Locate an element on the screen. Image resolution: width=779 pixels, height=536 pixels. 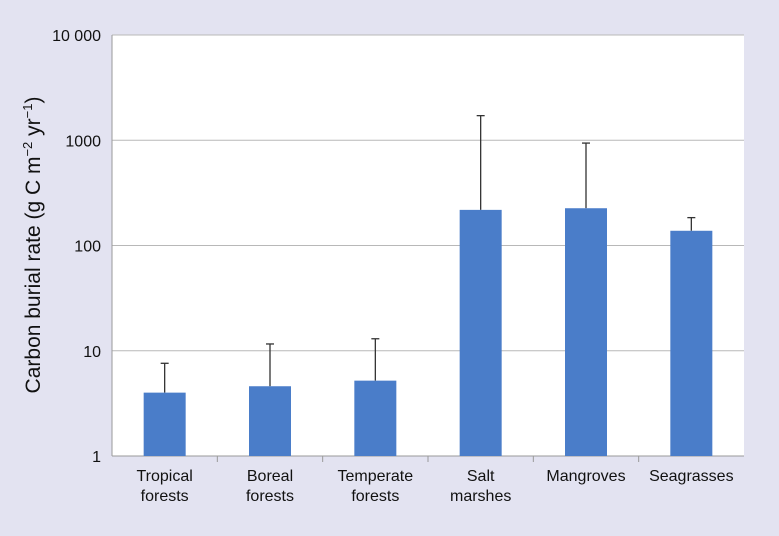
x-category-label: Salt is located at coordinates (481, 476).